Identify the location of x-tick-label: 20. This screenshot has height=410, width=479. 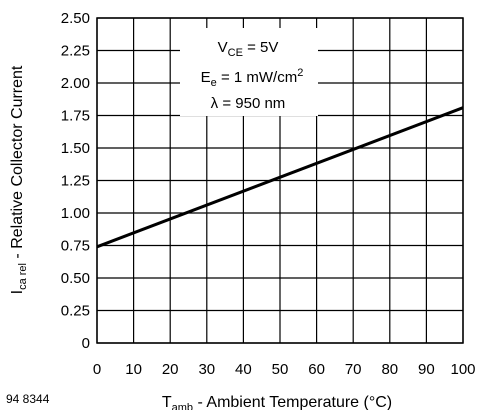
(170, 369).